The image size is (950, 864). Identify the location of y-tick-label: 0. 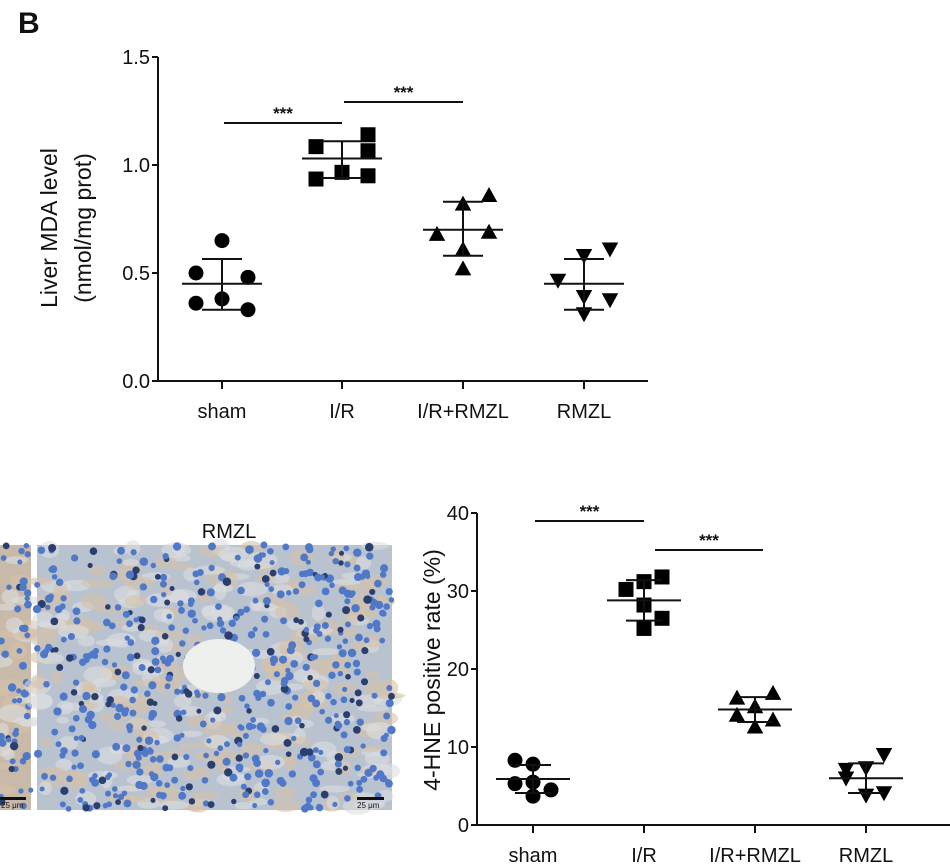
(463, 826).